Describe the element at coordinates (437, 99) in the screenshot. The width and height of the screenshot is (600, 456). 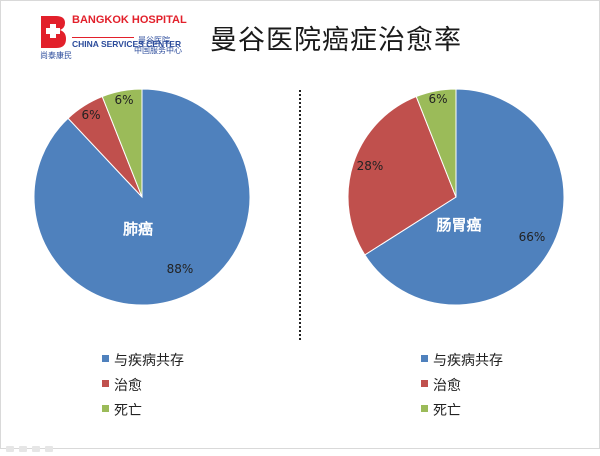
I see `data-label-1-2: 6%` at that location.